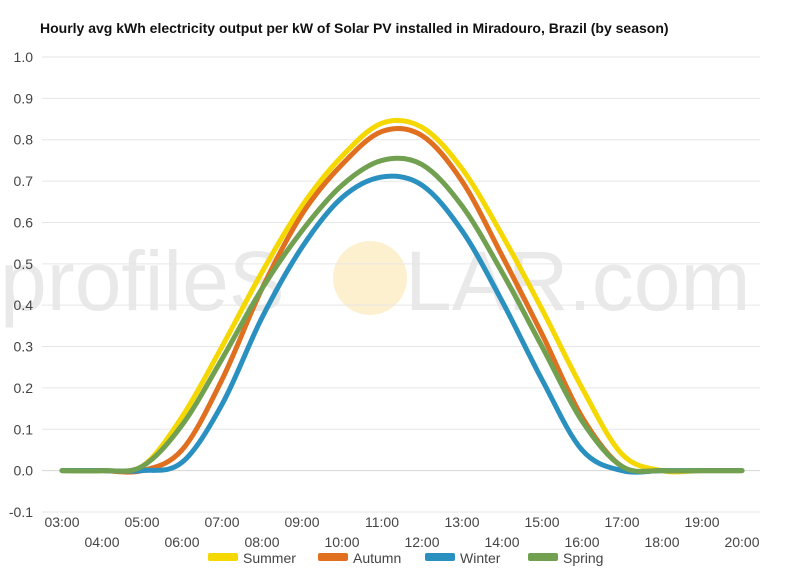 The height and width of the screenshot is (570, 800). What do you see at coordinates (21, 284) in the screenshot?
I see `y-axis: -0.1 0.0 0.1 0.2 0.3 0.4 0.5 0.6 0.7 0.8 0.9 1.0` at bounding box center [21, 284].